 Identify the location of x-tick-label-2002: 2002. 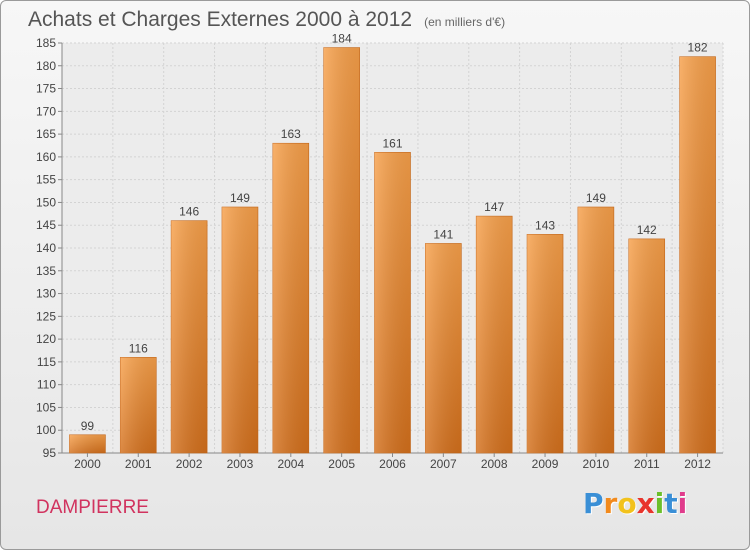
(189, 464).